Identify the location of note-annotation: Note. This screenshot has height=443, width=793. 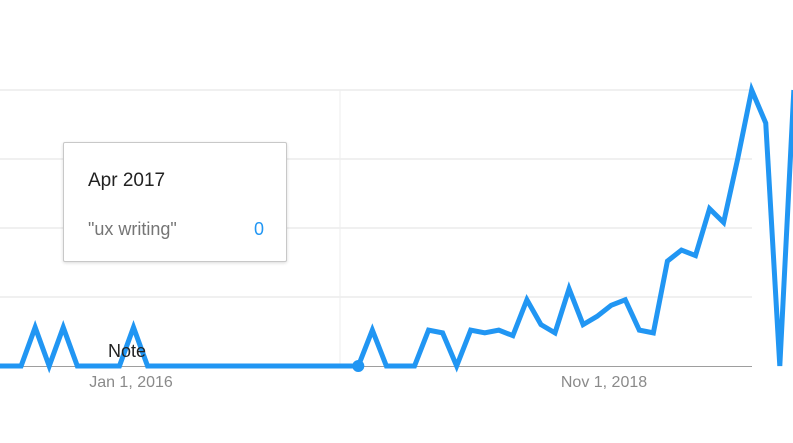
(127, 351).